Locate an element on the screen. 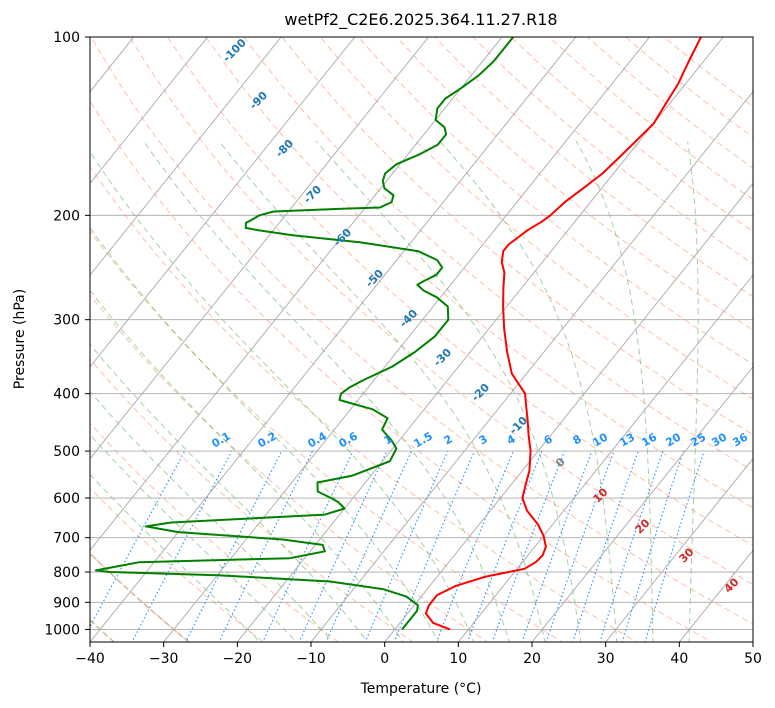 Image resolution: width=775 pixels, height=708 pixels. mixing-ratio-label: 6 is located at coordinates (548, 439).